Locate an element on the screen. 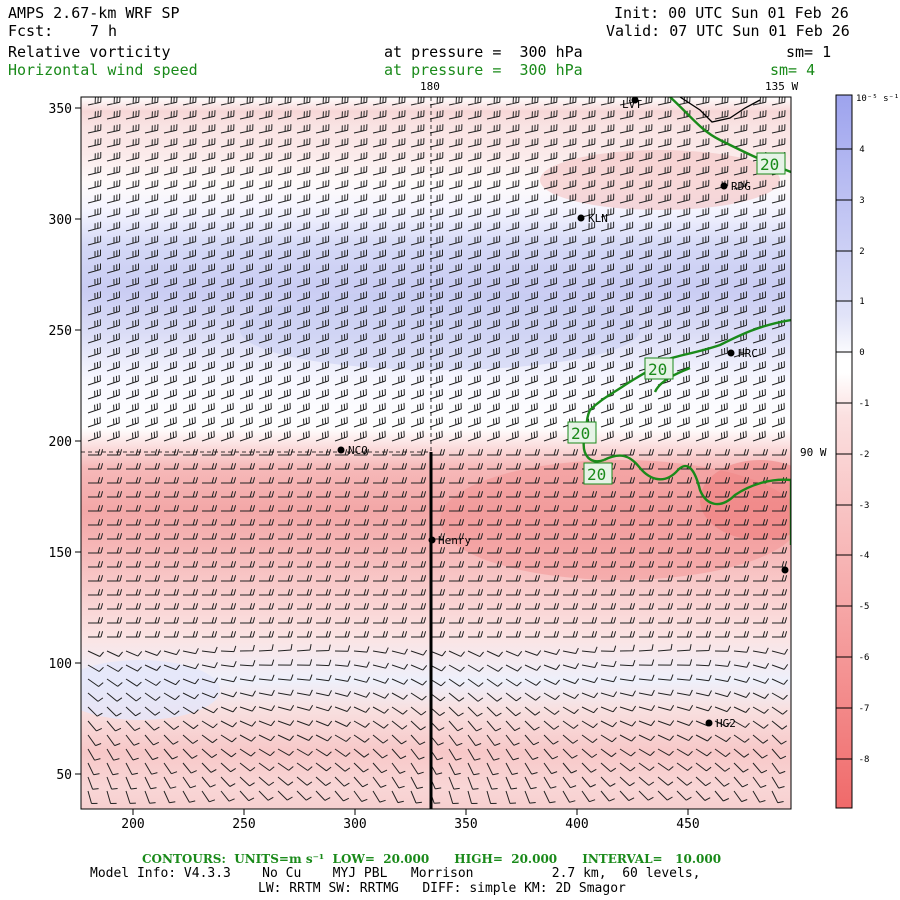  field1-name: Relative vorticity is located at coordinates (89, 52).